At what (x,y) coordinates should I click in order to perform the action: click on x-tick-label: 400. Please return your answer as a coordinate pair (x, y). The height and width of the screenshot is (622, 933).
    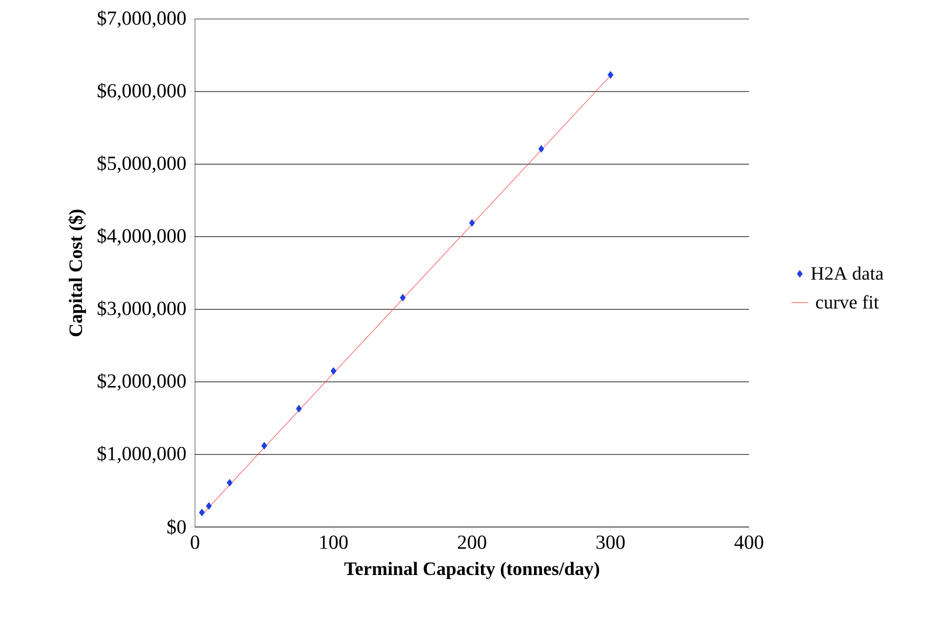
    Looking at the image, I should click on (749, 542).